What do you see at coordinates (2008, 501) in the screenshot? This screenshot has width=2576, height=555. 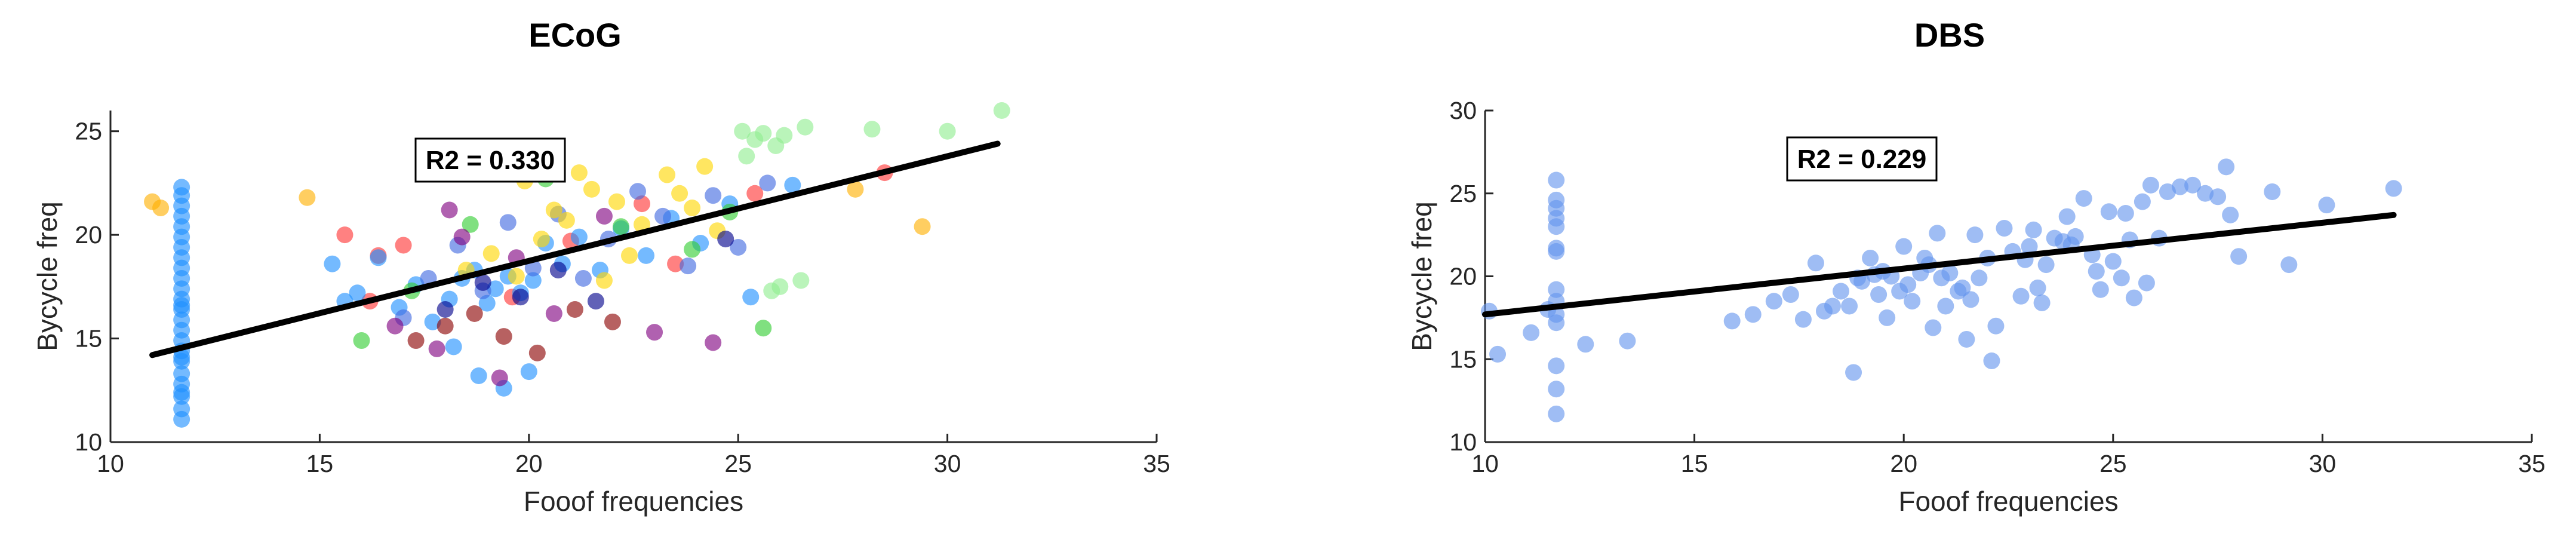 I see `dbs-x-axis-label: Fooof frequencies` at bounding box center [2008, 501].